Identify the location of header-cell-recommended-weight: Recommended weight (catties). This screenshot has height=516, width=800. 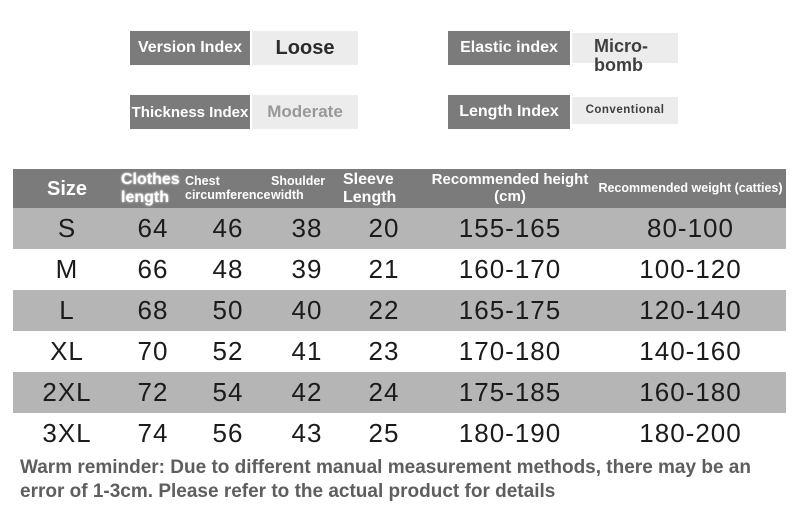
(690, 187).